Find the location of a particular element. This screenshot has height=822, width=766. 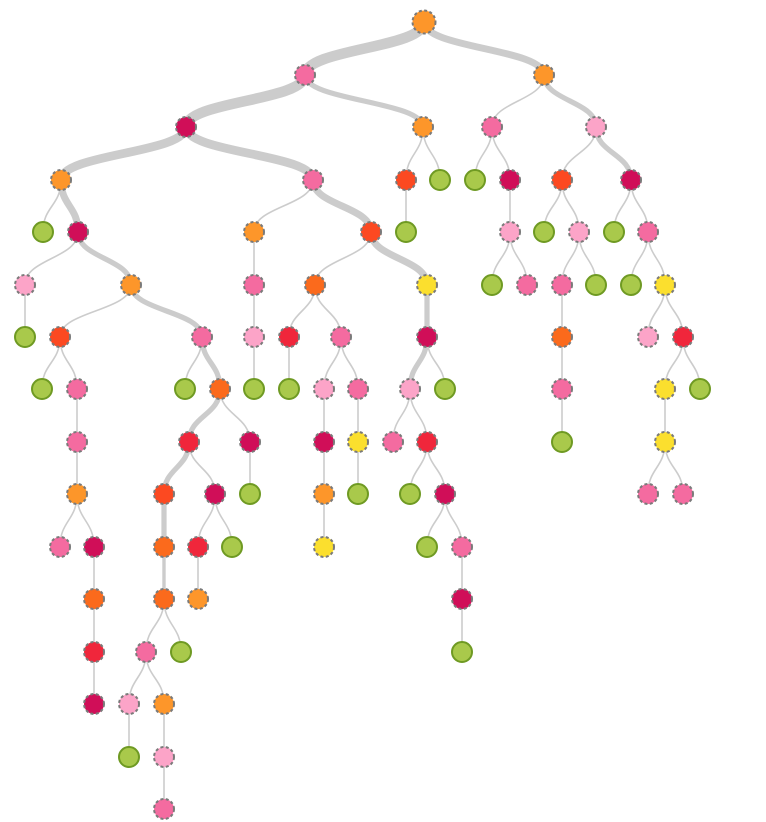

root-node is located at coordinates (424, 22).